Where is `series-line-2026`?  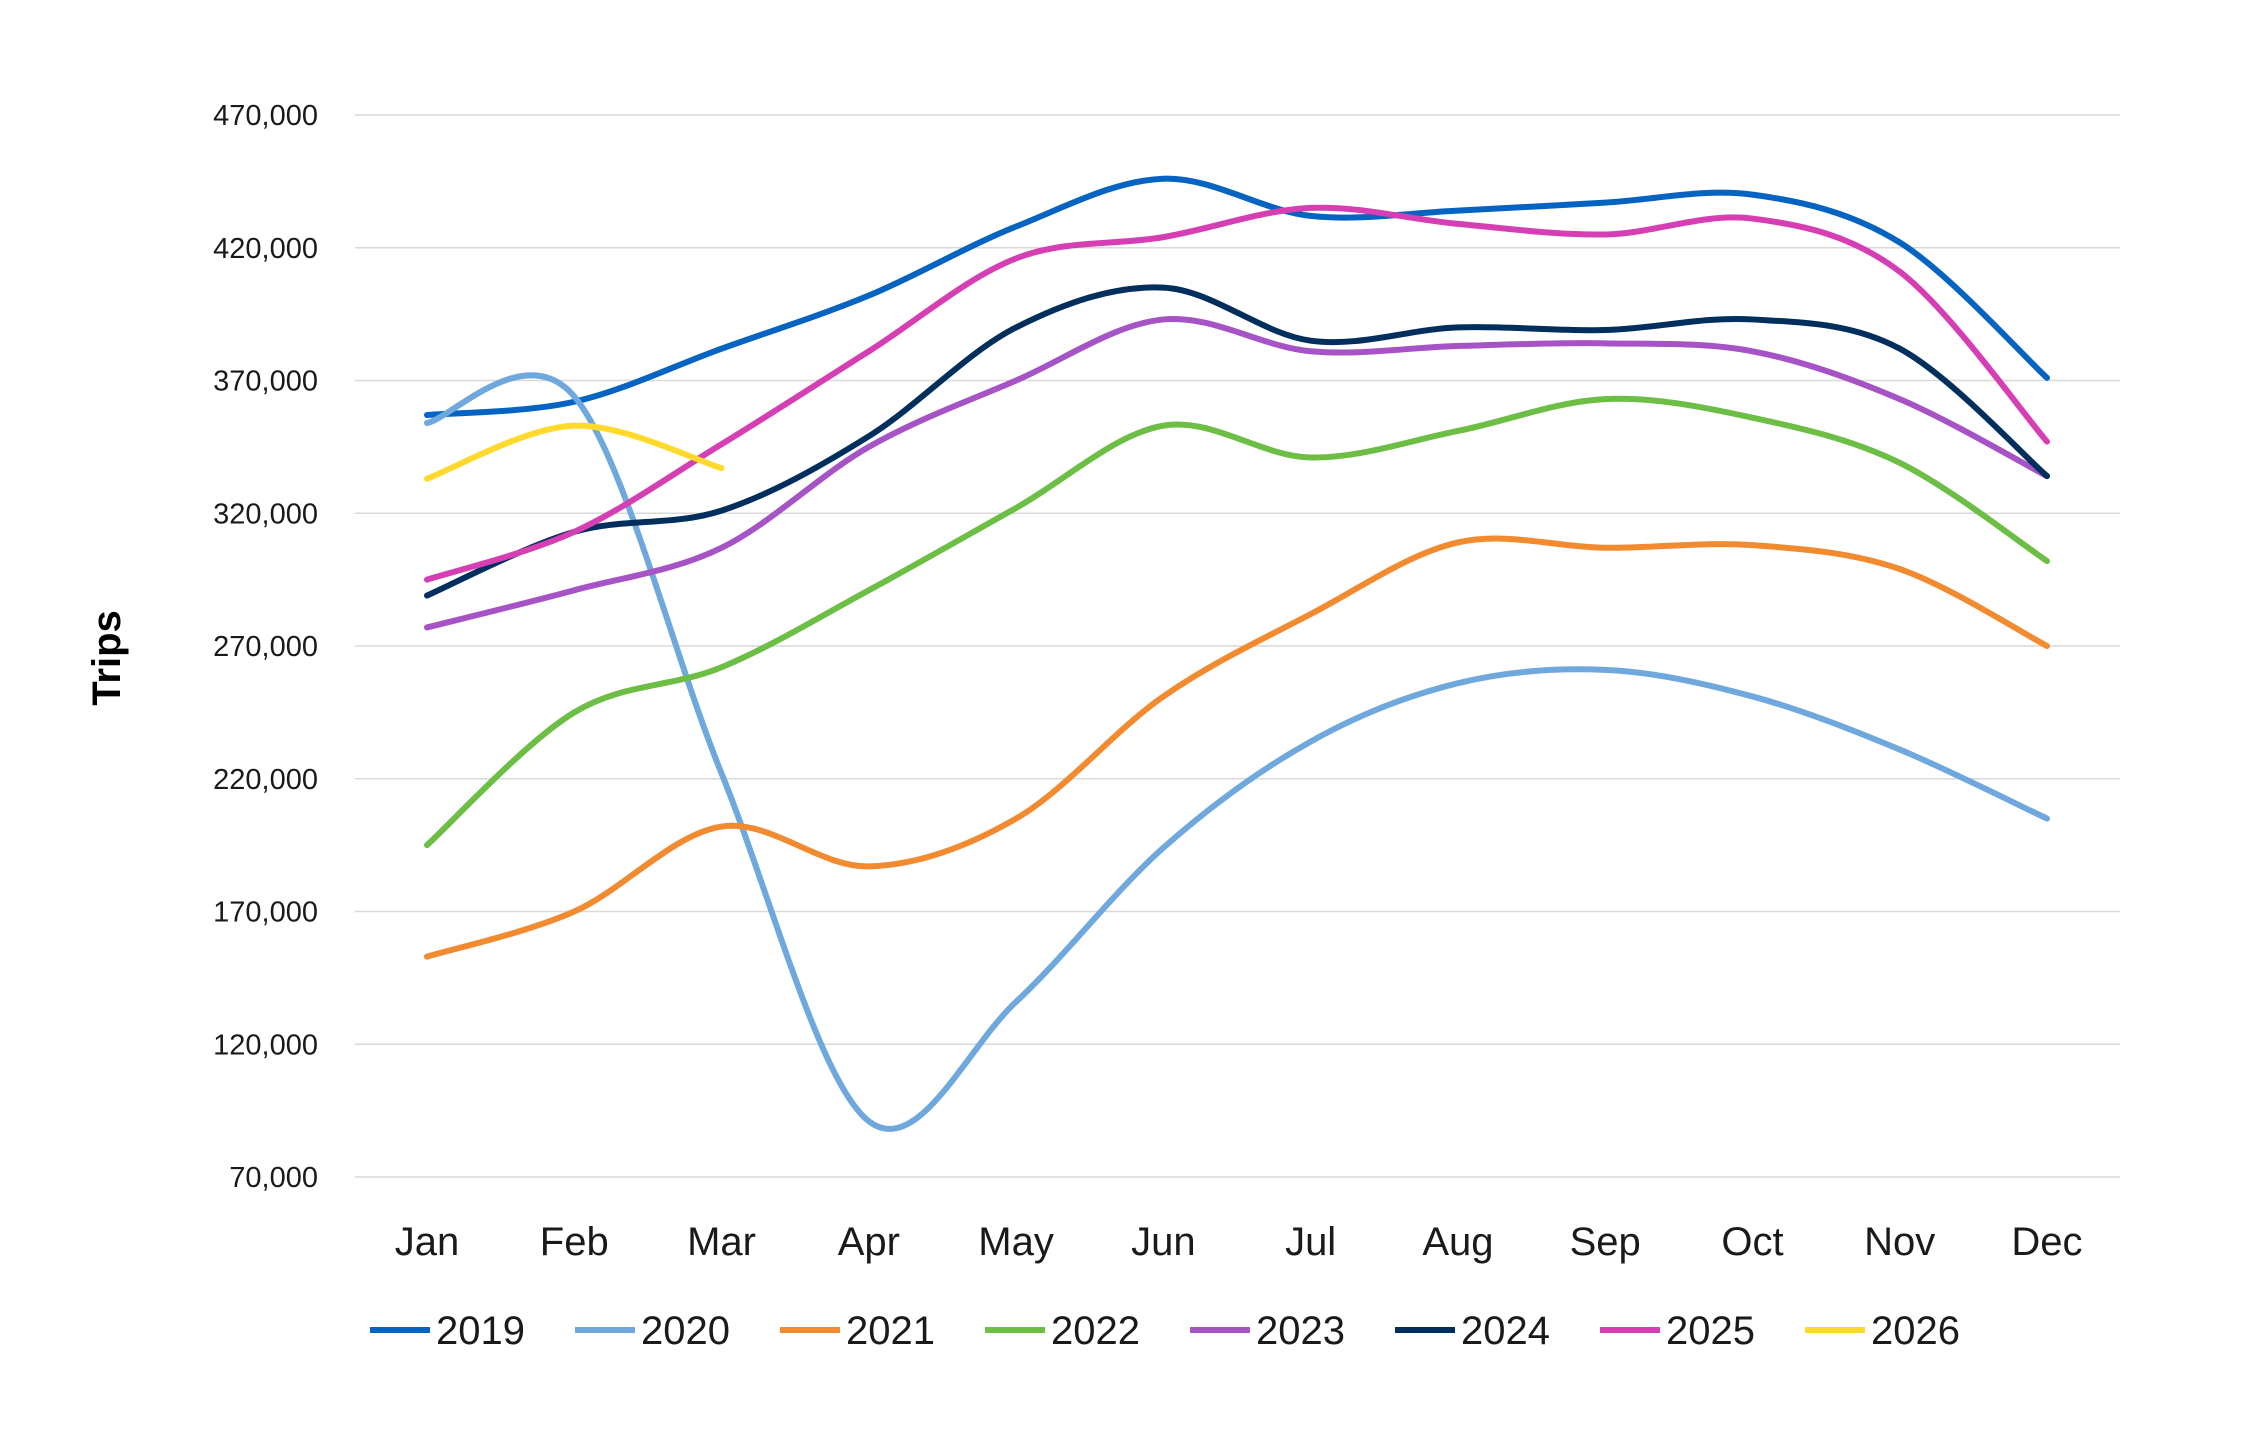 series-line-2026 is located at coordinates (574, 452).